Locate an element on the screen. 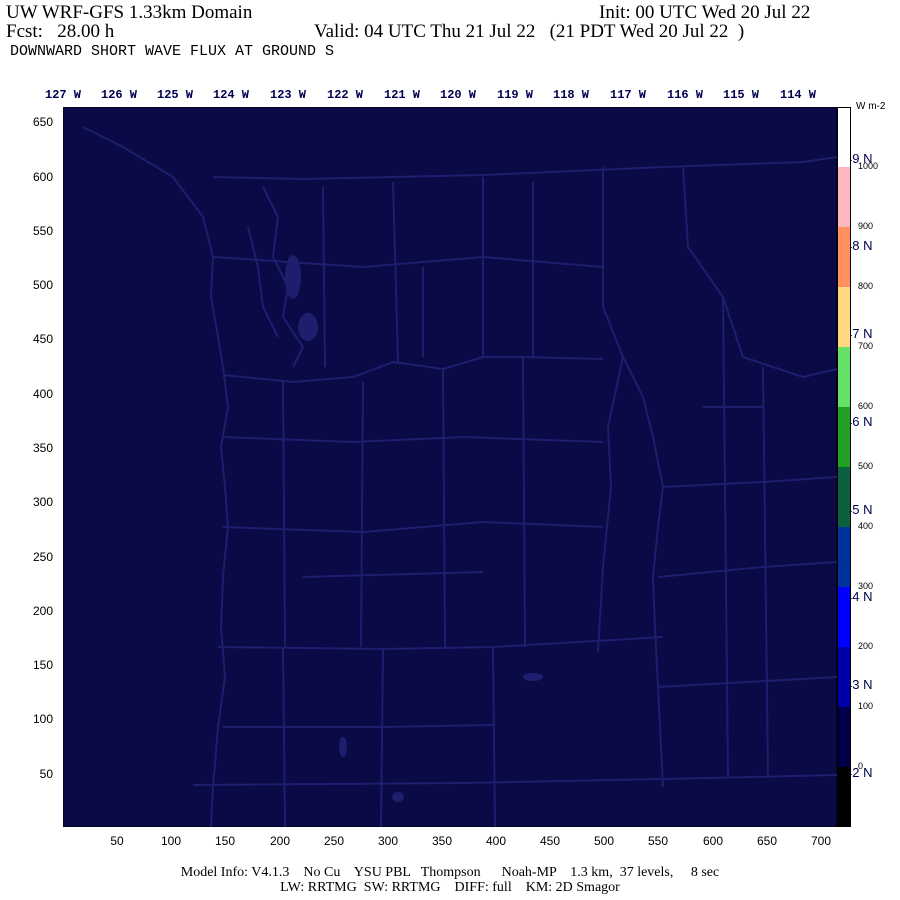 The width and height of the screenshot is (900, 900). coastline is located at coordinates (155, 476).